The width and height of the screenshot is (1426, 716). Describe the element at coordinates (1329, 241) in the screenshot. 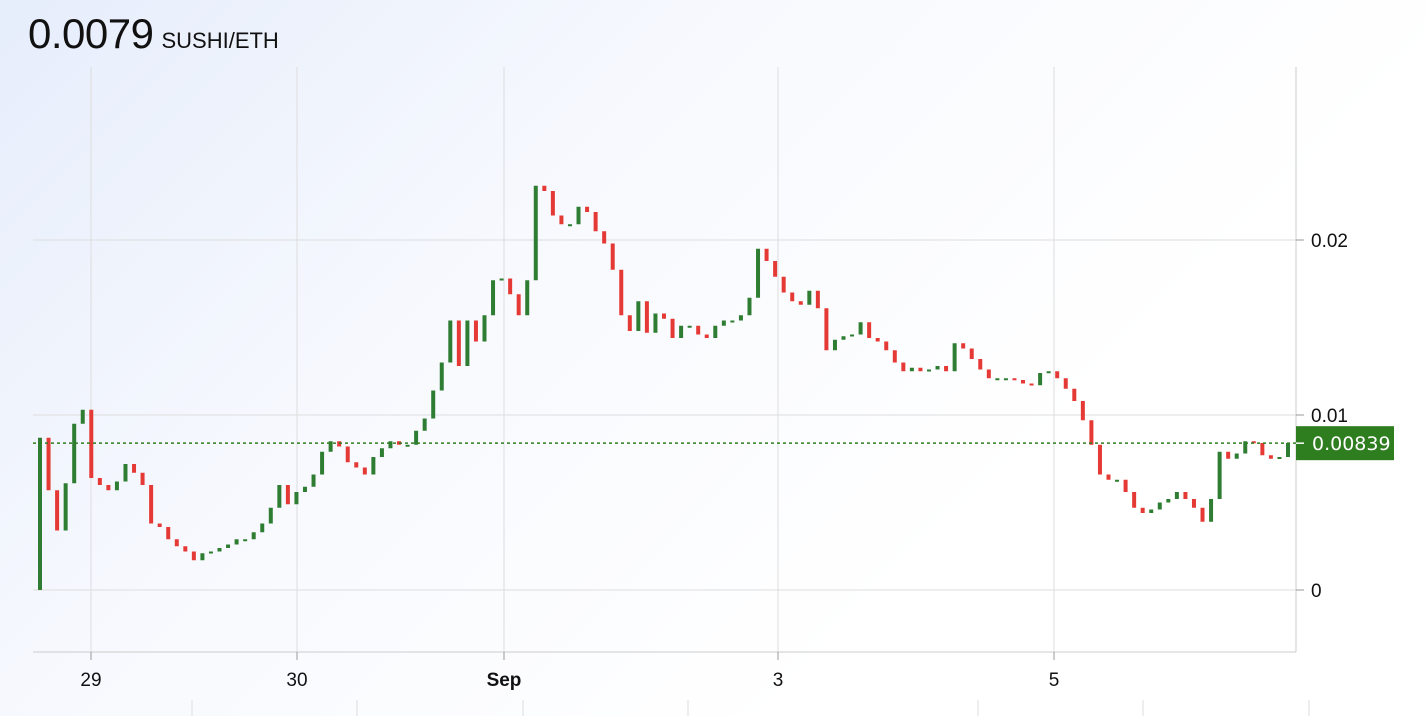

I see `y-tick-label-002: 0.02` at that location.